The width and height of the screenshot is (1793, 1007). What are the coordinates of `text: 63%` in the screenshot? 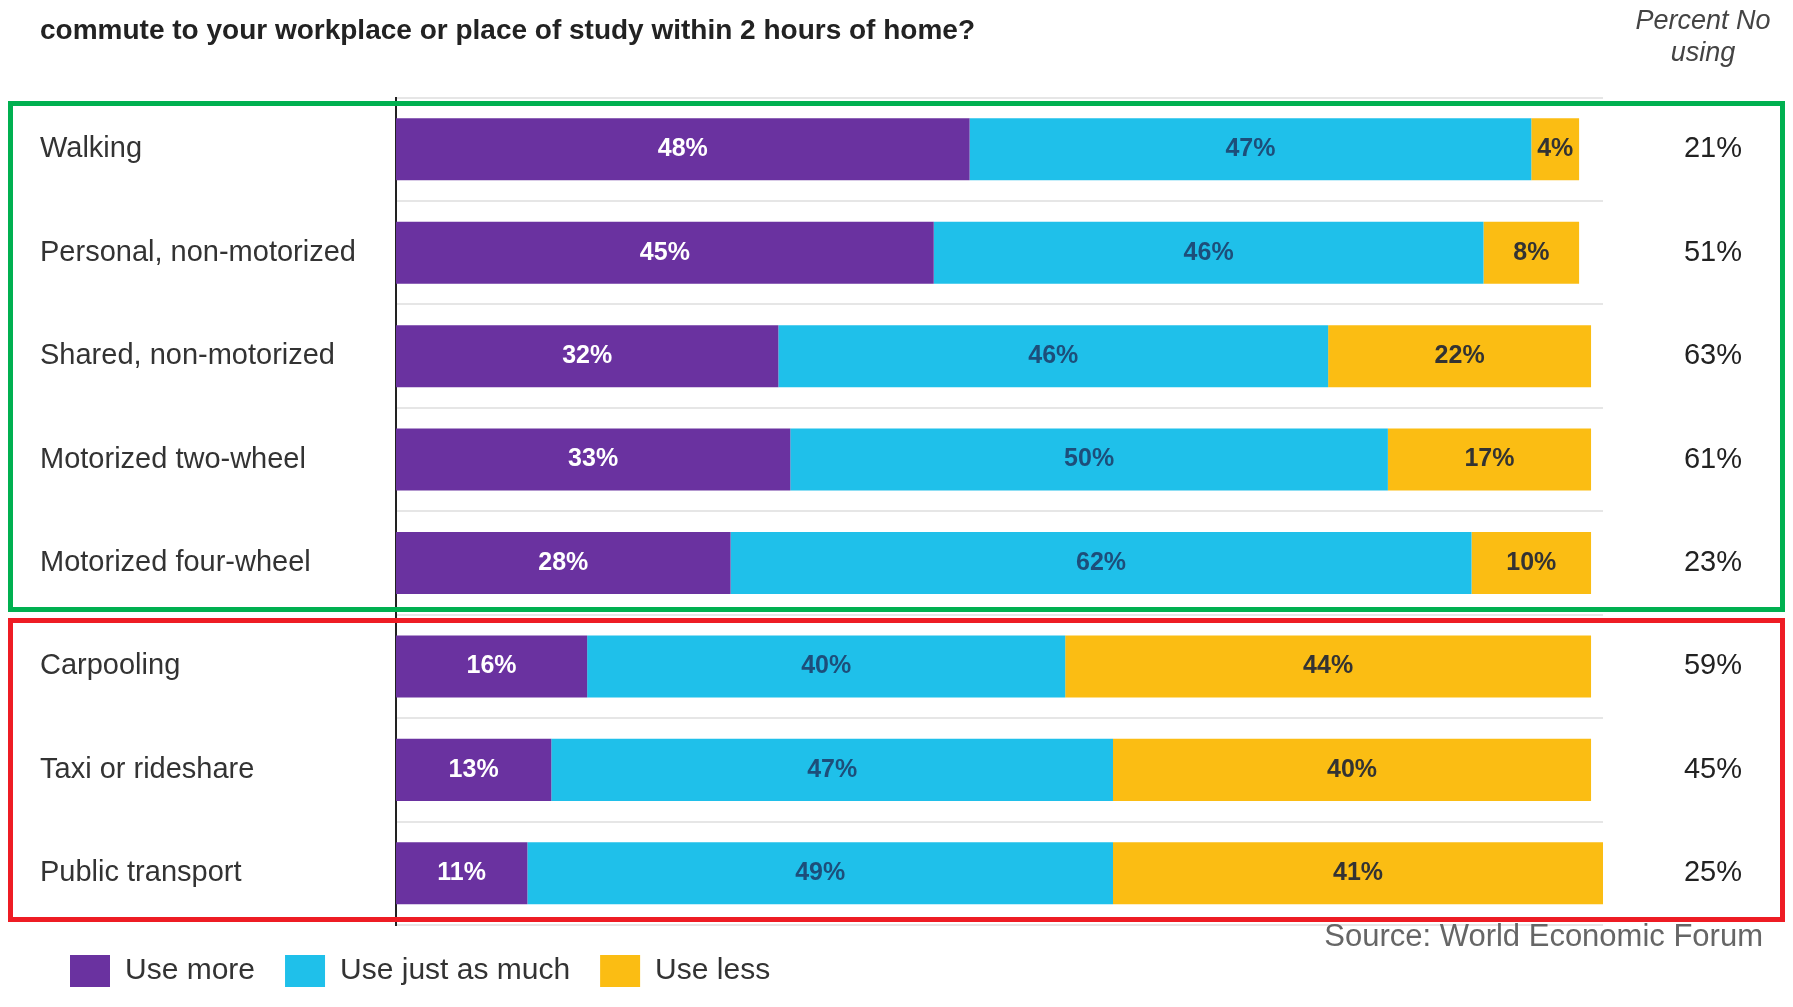 It's located at (1713, 354).